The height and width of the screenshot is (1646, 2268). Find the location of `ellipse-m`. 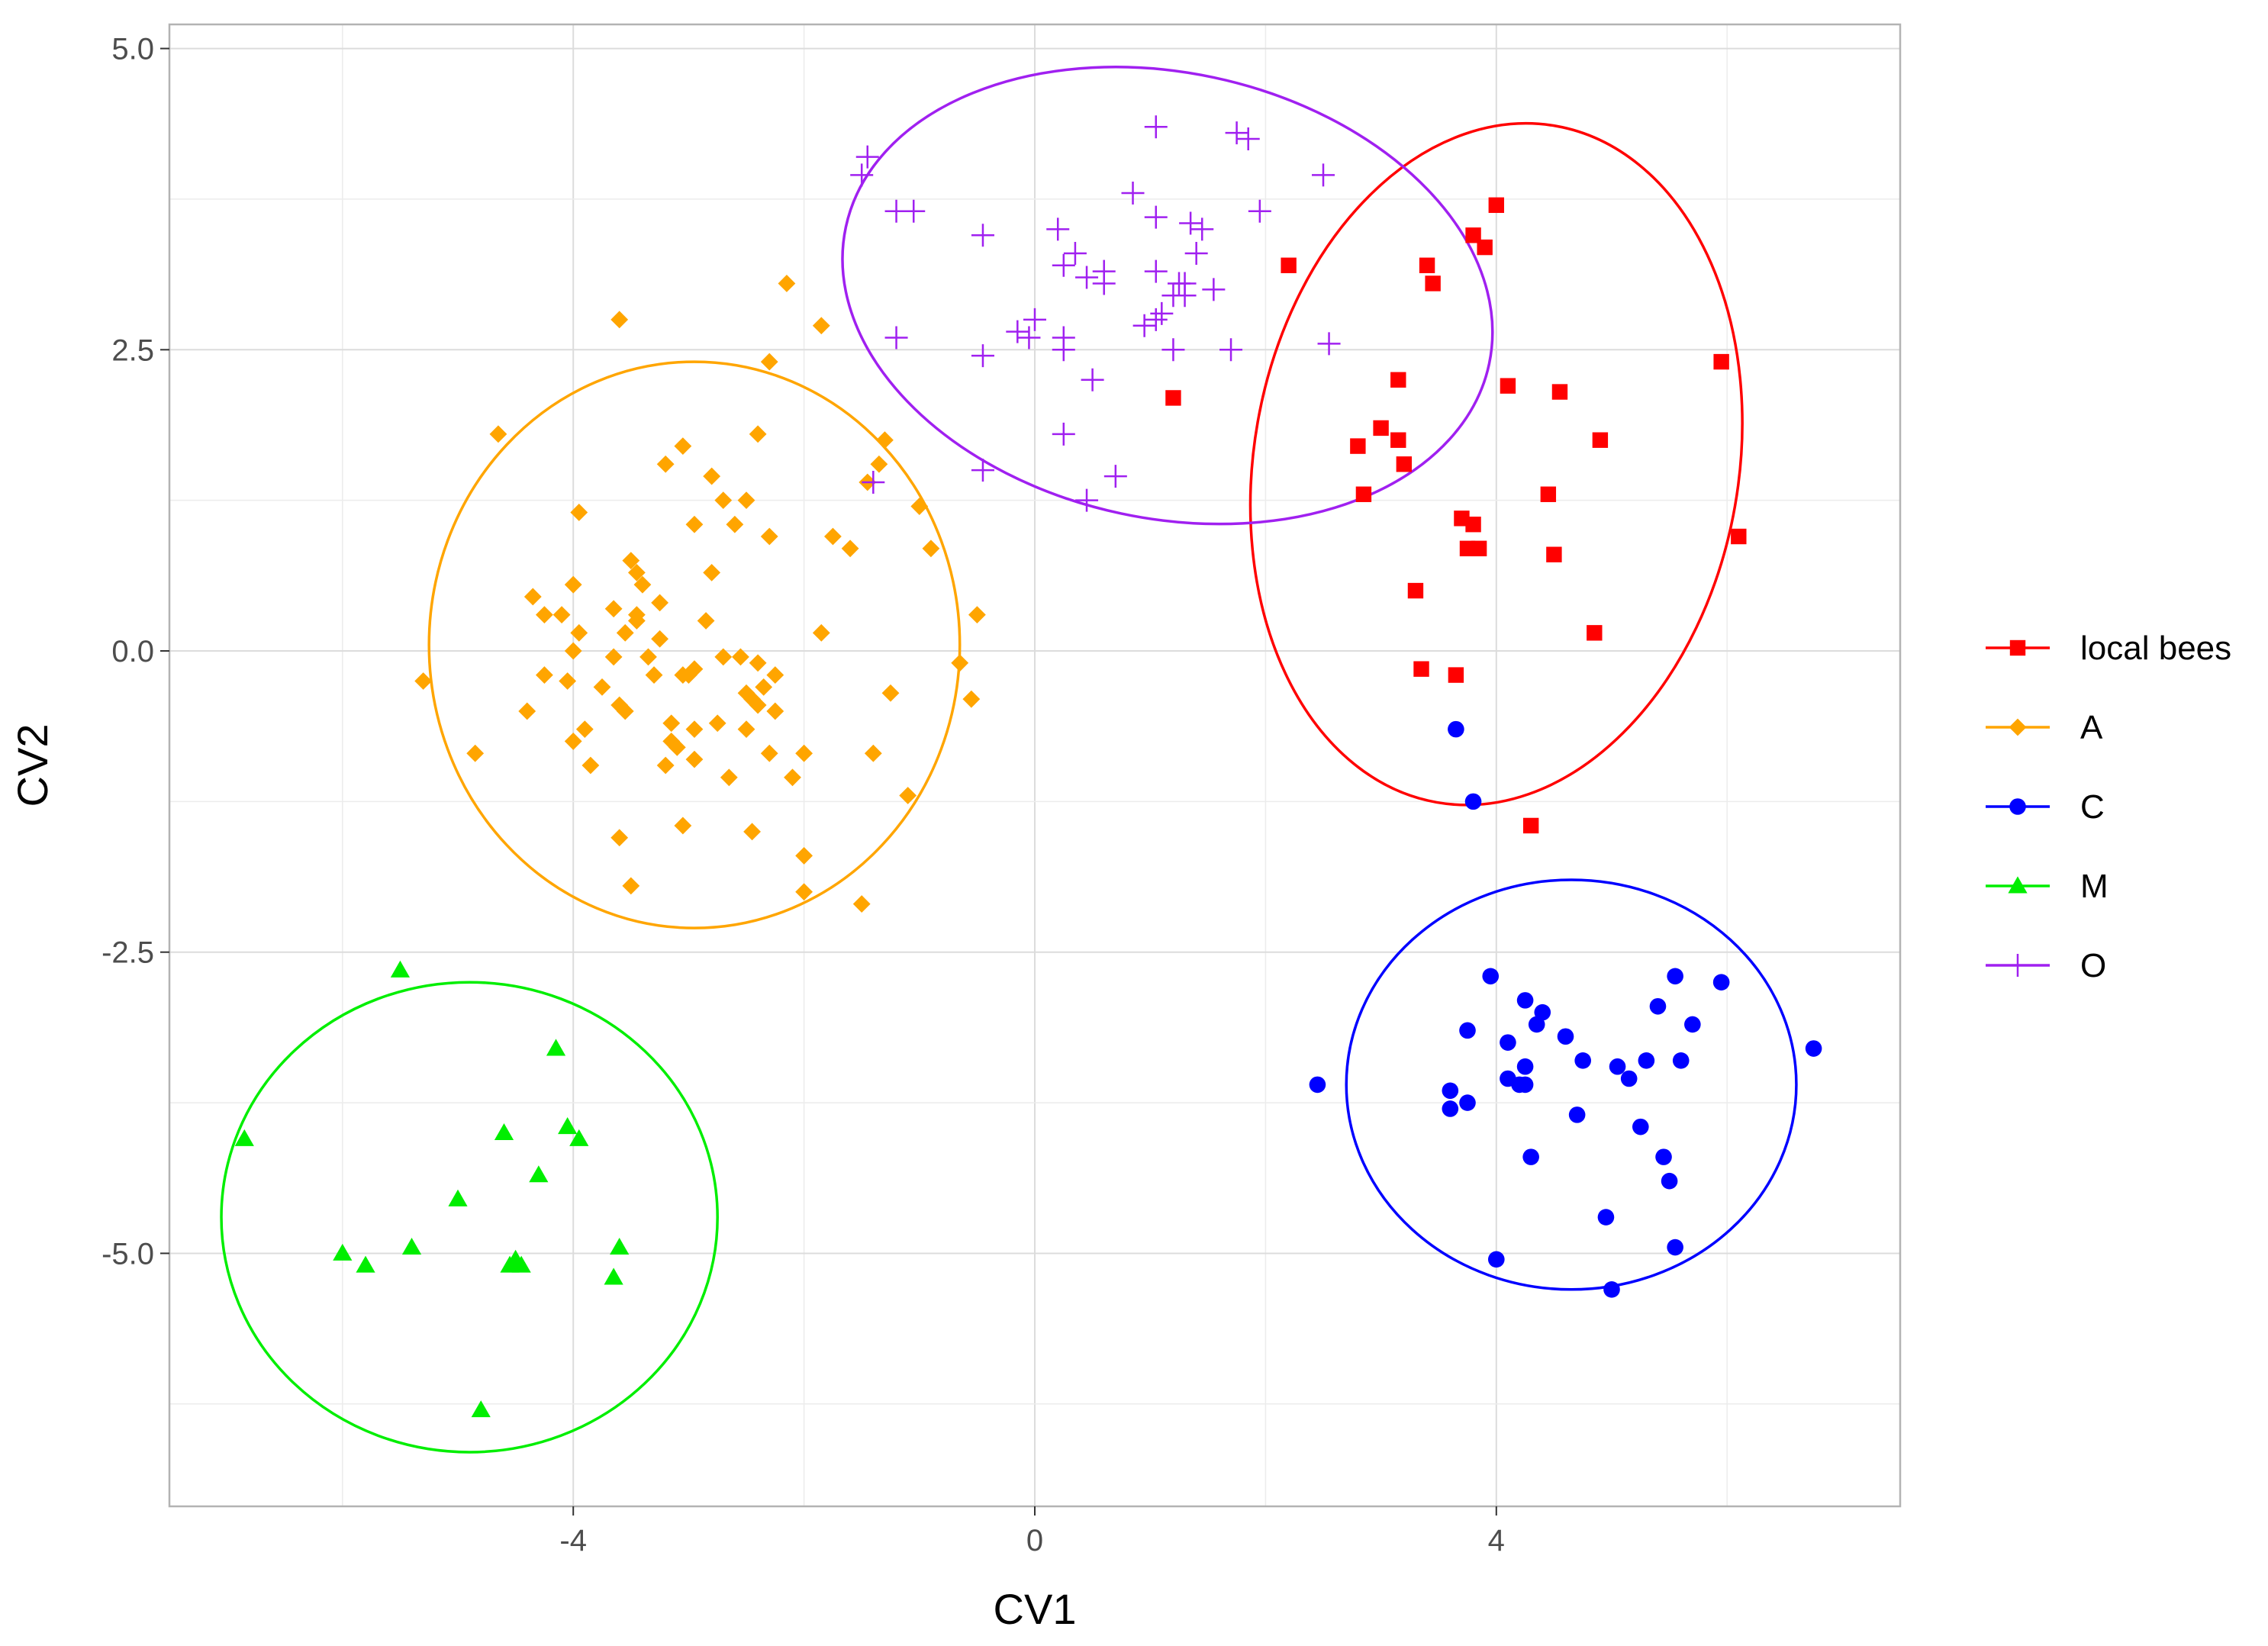

ellipse-m is located at coordinates (469, 1218).